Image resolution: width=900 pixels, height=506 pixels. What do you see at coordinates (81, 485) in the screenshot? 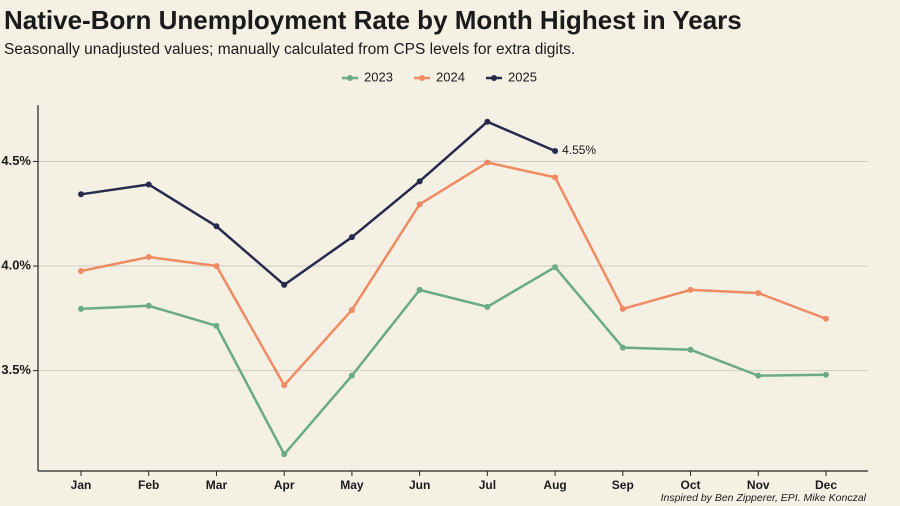
I see `x-tick-label: Jan` at bounding box center [81, 485].